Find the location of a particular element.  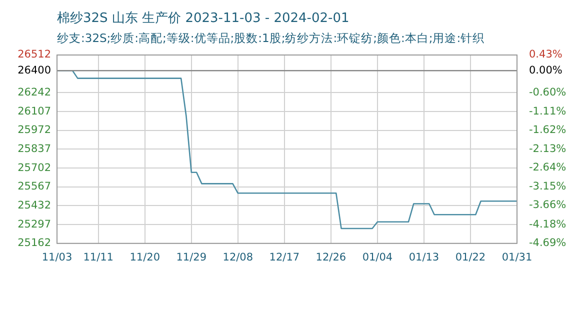

y-tick-label: 26242 is located at coordinates (34, 92).